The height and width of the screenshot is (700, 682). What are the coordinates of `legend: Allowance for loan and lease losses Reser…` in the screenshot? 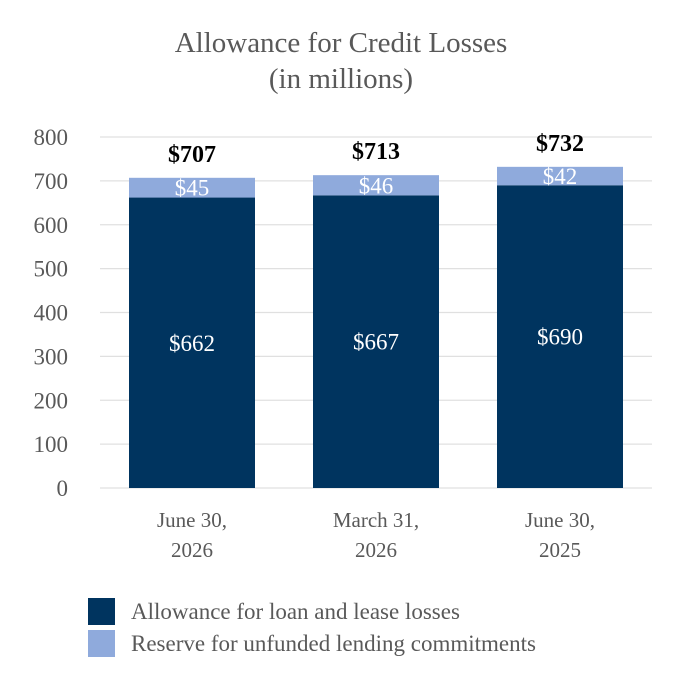 It's located at (312, 627).